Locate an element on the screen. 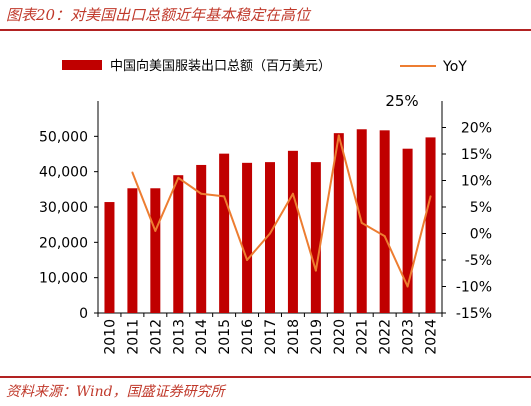  y-right-tick-label: 10% is located at coordinates (476, 182).